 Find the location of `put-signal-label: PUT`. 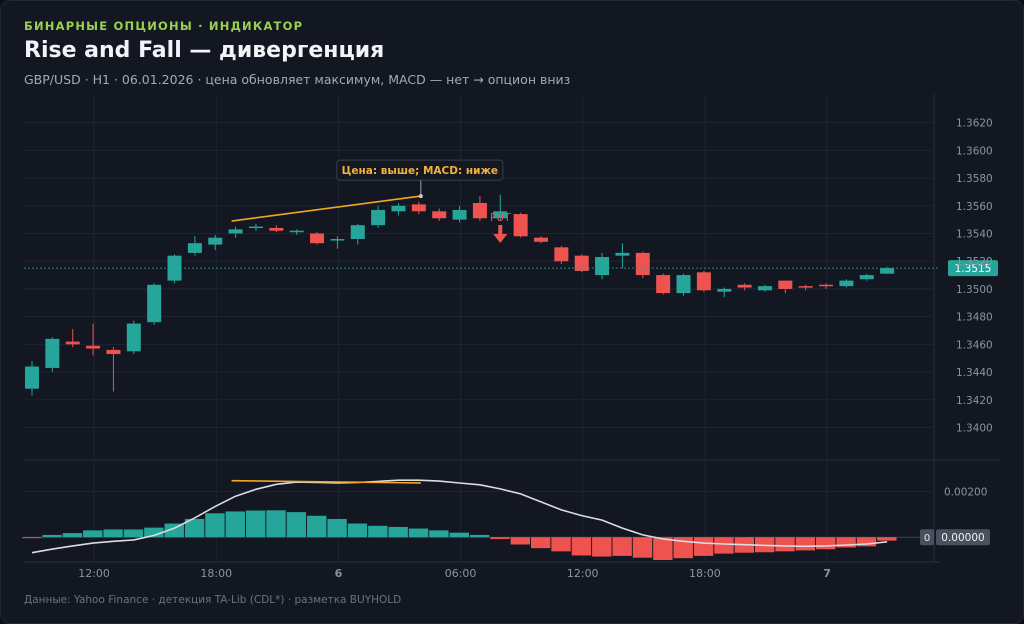

put-signal-label: PUT is located at coordinates (500, 218).